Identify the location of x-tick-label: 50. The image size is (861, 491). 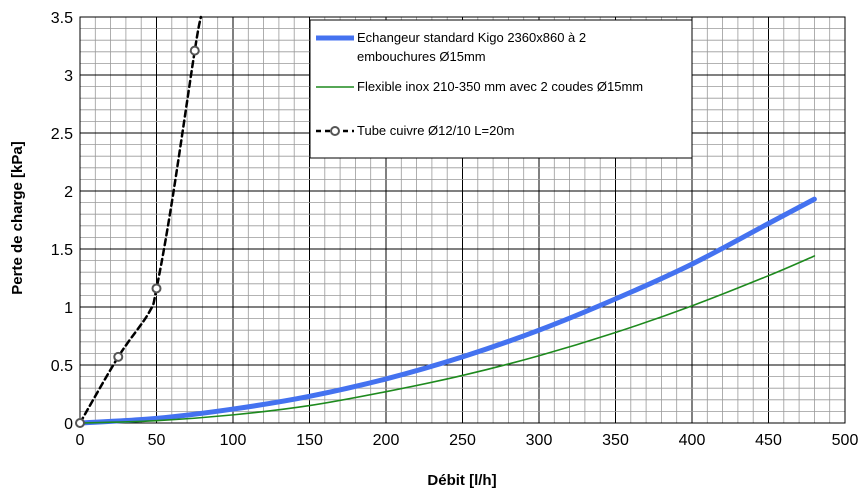
(157, 440).